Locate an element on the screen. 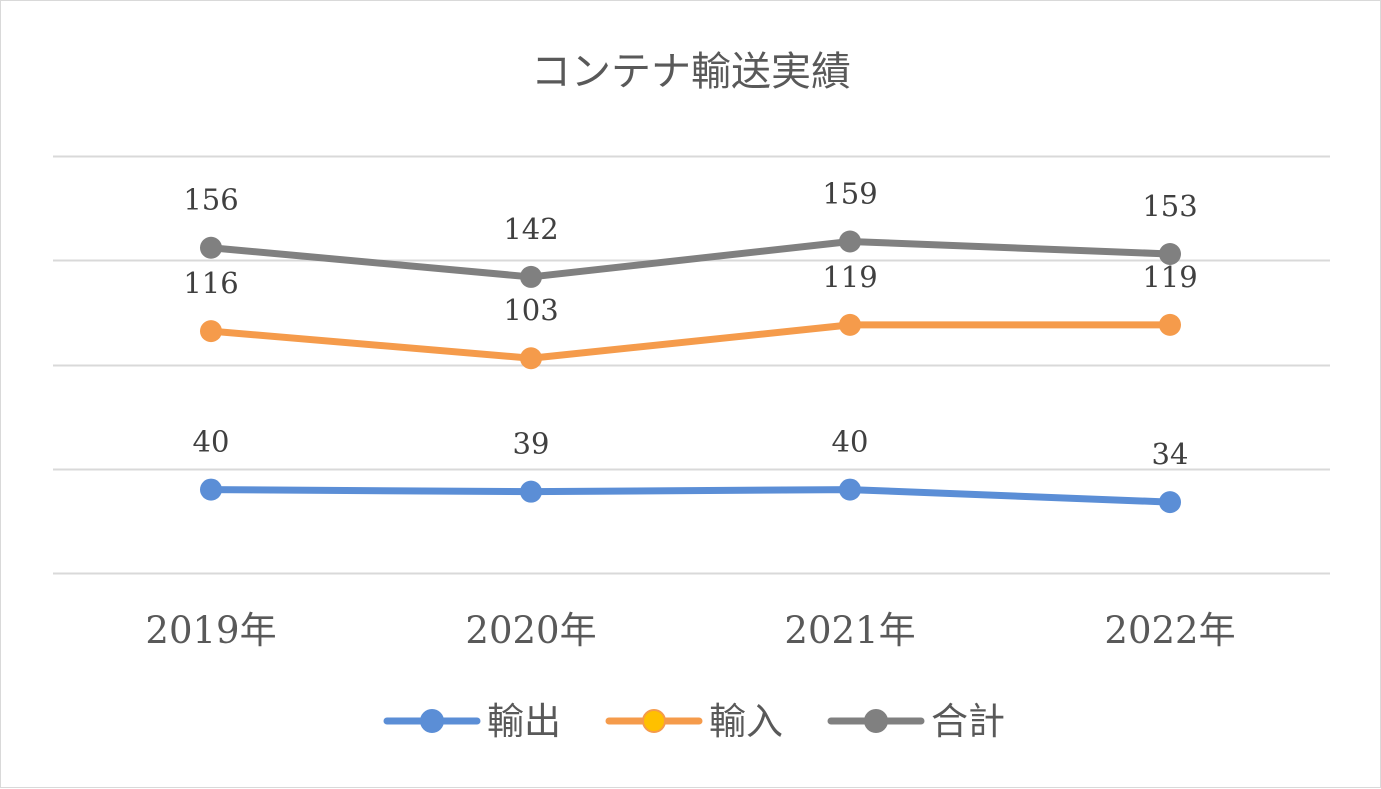  data-label: 153 is located at coordinates (1169, 206).